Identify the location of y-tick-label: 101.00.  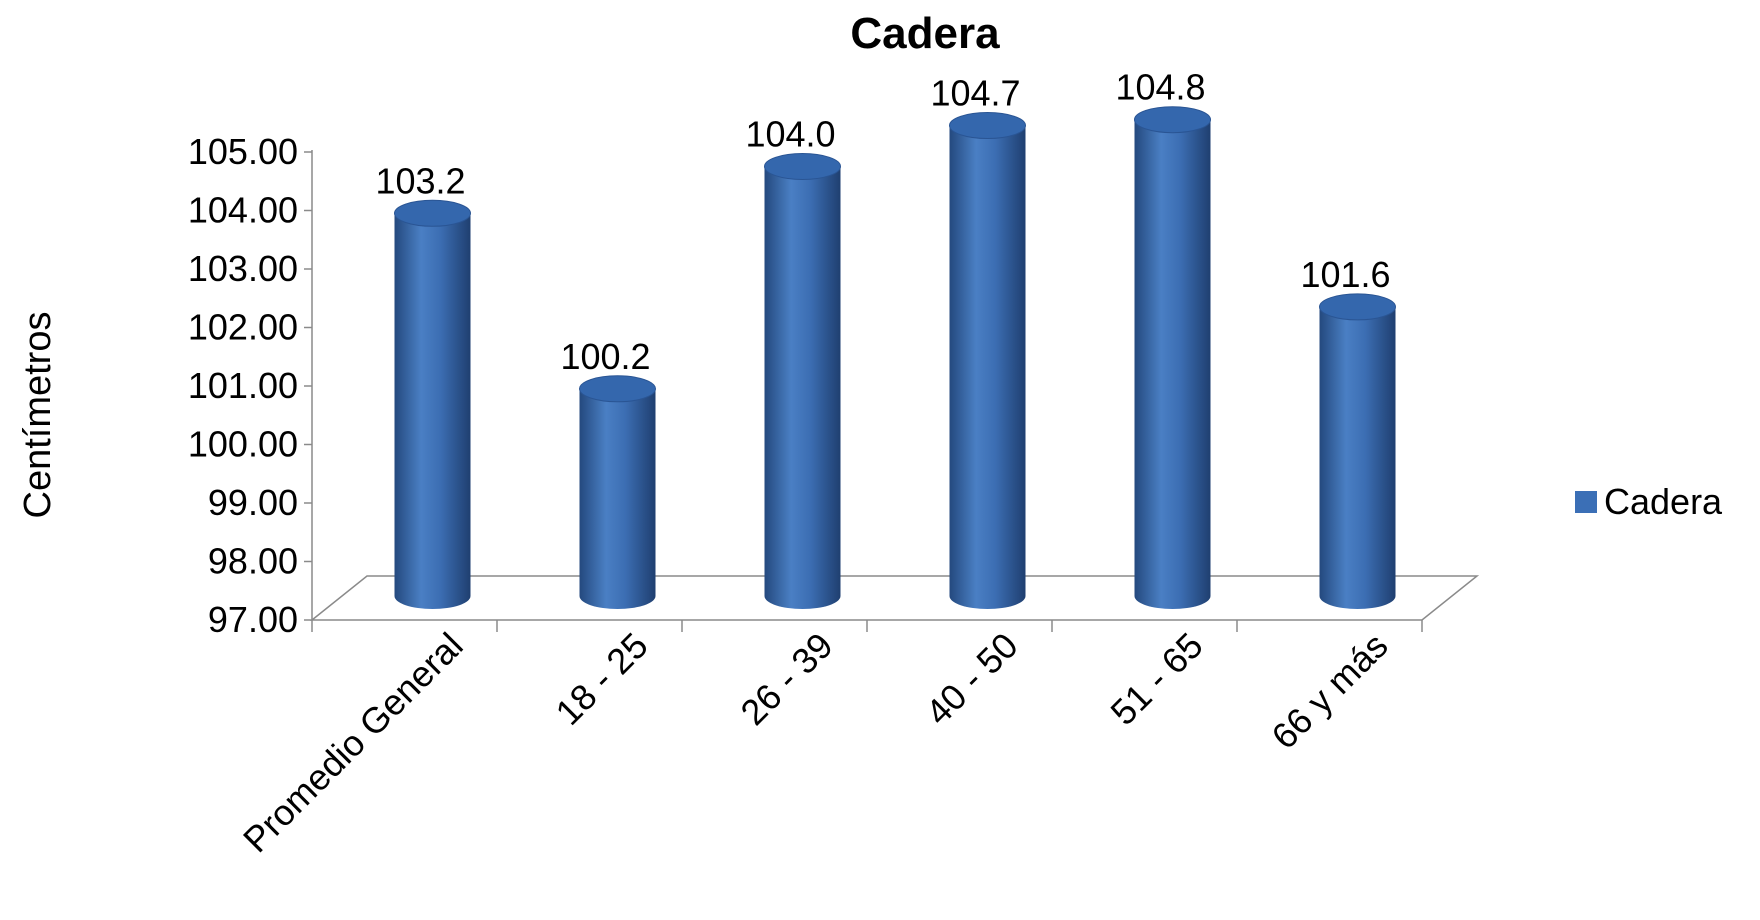
(243, 385).